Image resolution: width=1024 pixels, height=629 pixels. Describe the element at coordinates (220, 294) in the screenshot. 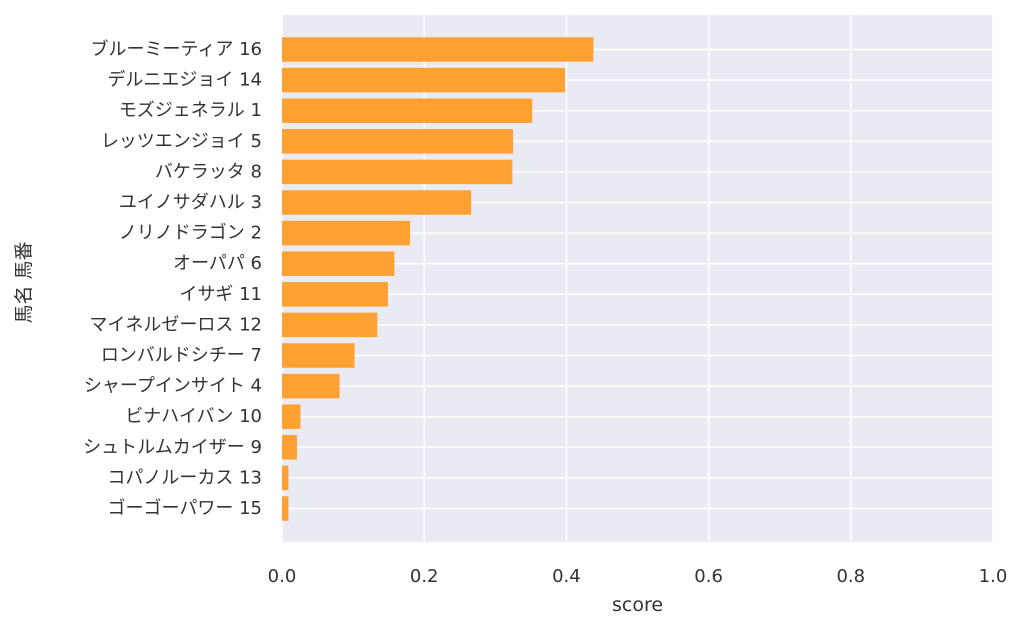

I see `y-tick-label: イサギ 11` at that location.